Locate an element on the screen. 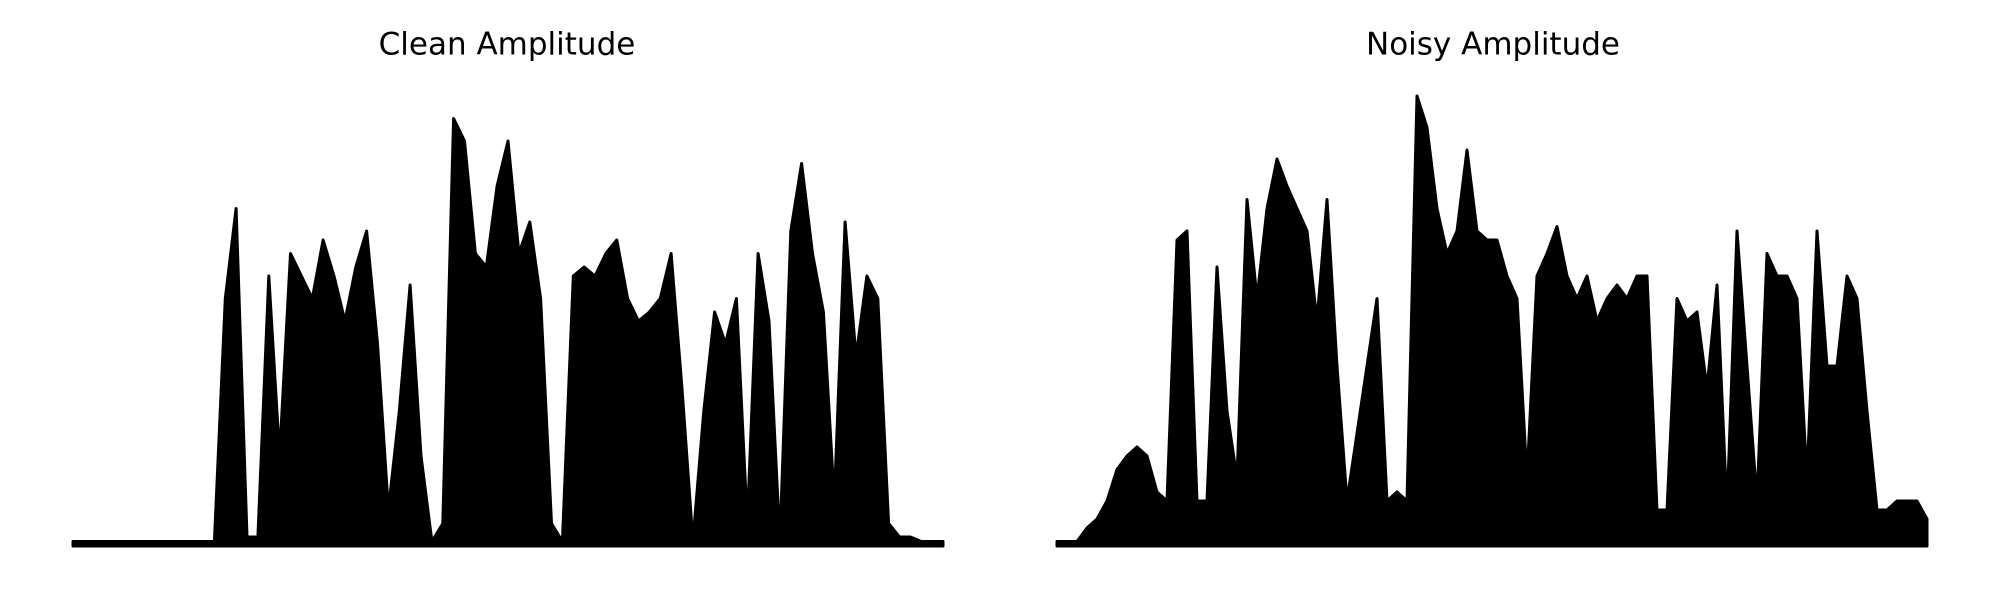 This screenshot has height=600, width=2000. chart-title: Clean Amplitude is located at coordinates (507, 45).